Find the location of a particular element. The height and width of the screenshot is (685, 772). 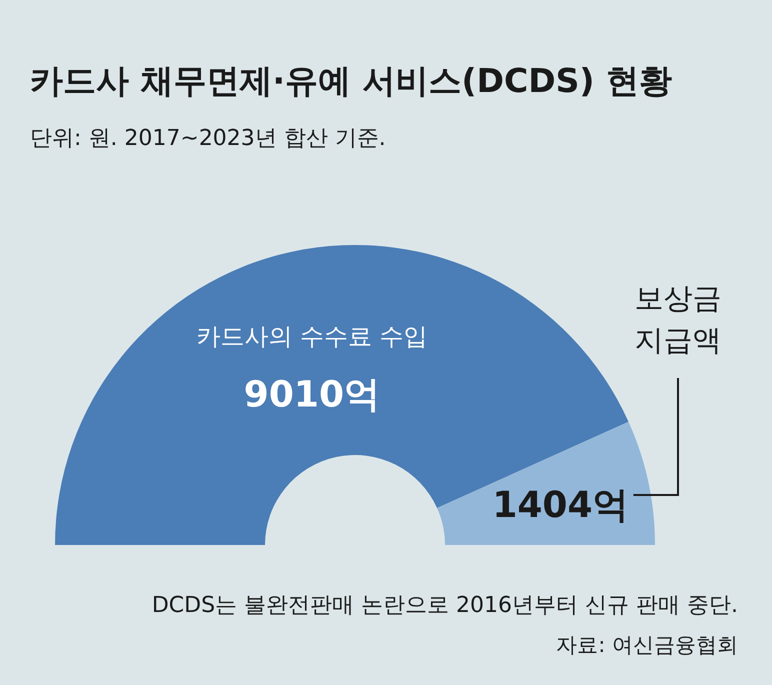

data-label: 1404억 is located at coordinates (560, 505).